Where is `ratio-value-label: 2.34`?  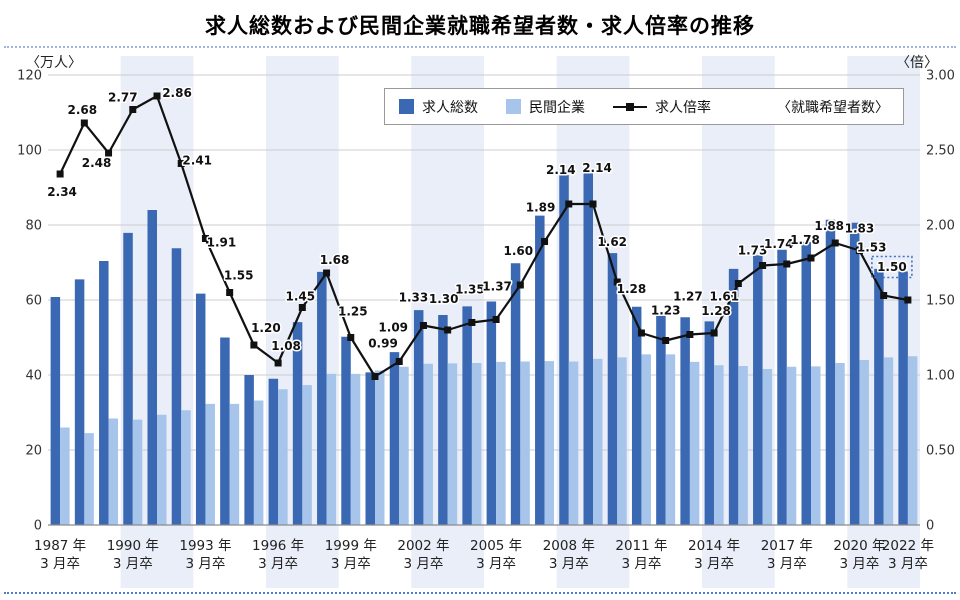 ratio-value-label: 2.34 is located at coordinates (62, 192).